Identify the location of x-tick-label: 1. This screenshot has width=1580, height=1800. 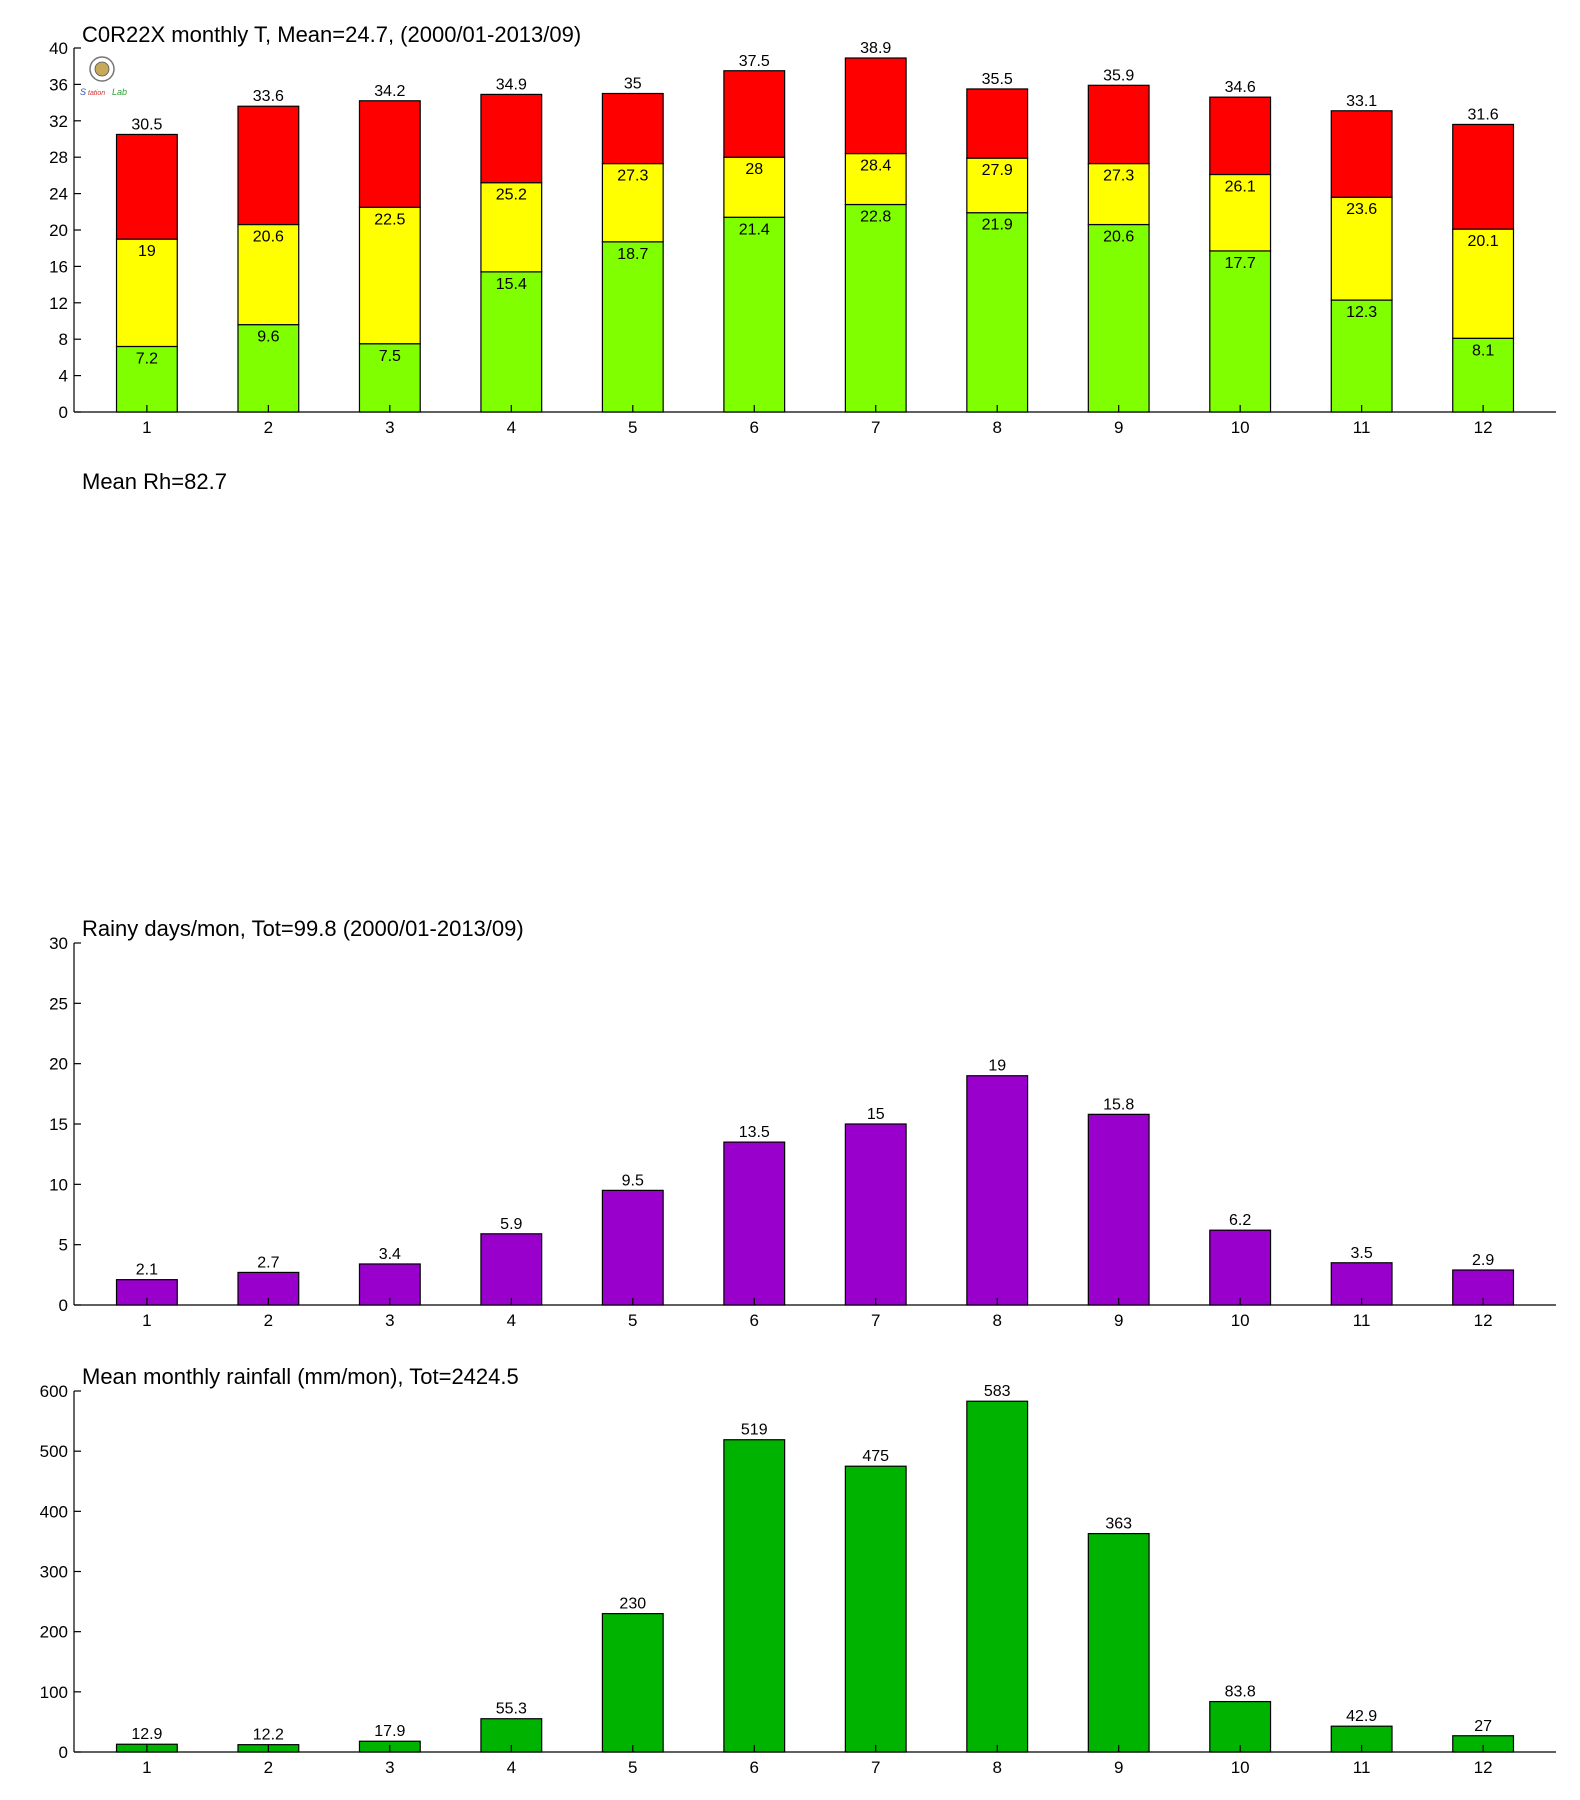
(146, 1767).